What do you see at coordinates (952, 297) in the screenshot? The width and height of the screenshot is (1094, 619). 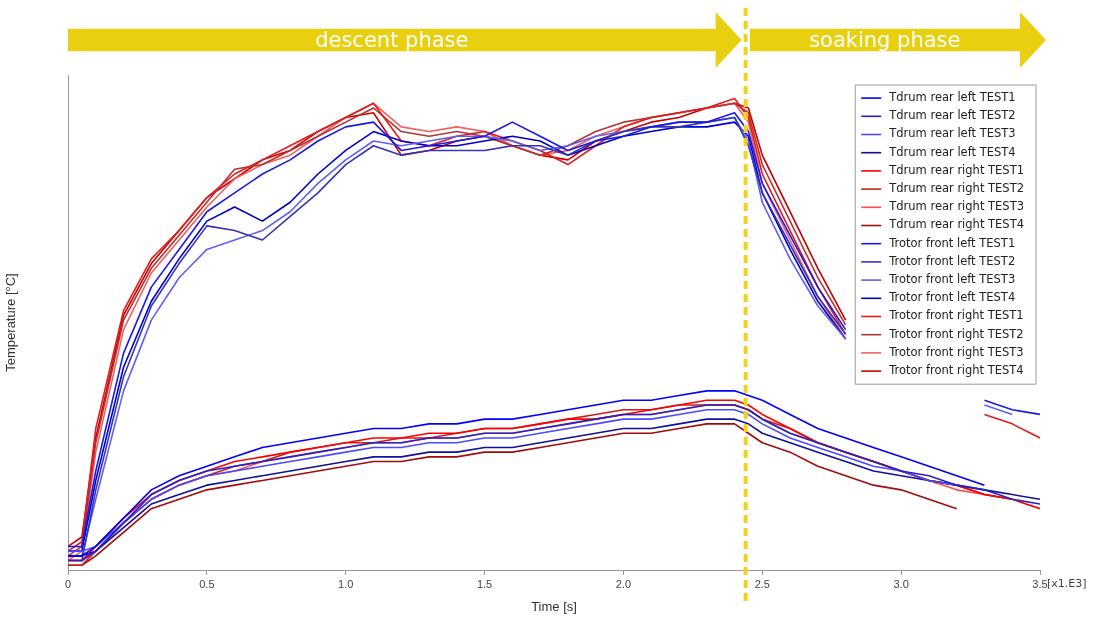 I see `legend-label: Trotor front left TEST4` at bounding box center [952, 297].